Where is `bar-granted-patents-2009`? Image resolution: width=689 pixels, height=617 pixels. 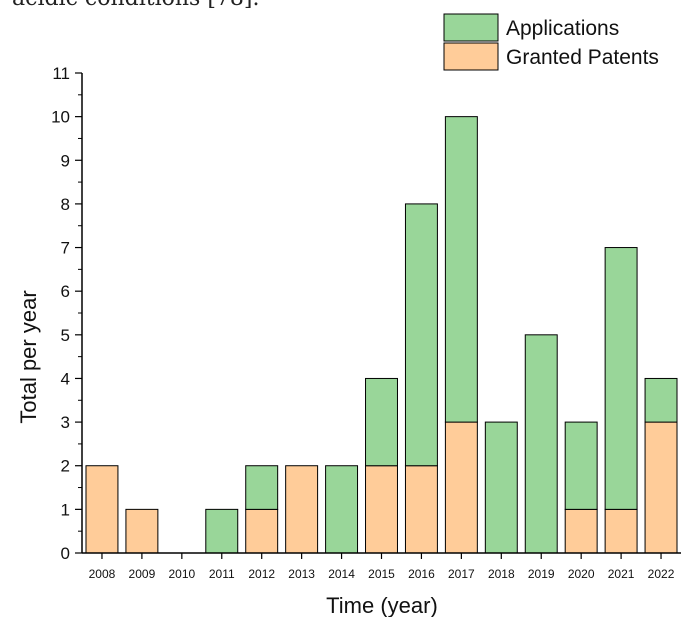
bar-granted-patents-2009 is located at coordinates (142, 531).